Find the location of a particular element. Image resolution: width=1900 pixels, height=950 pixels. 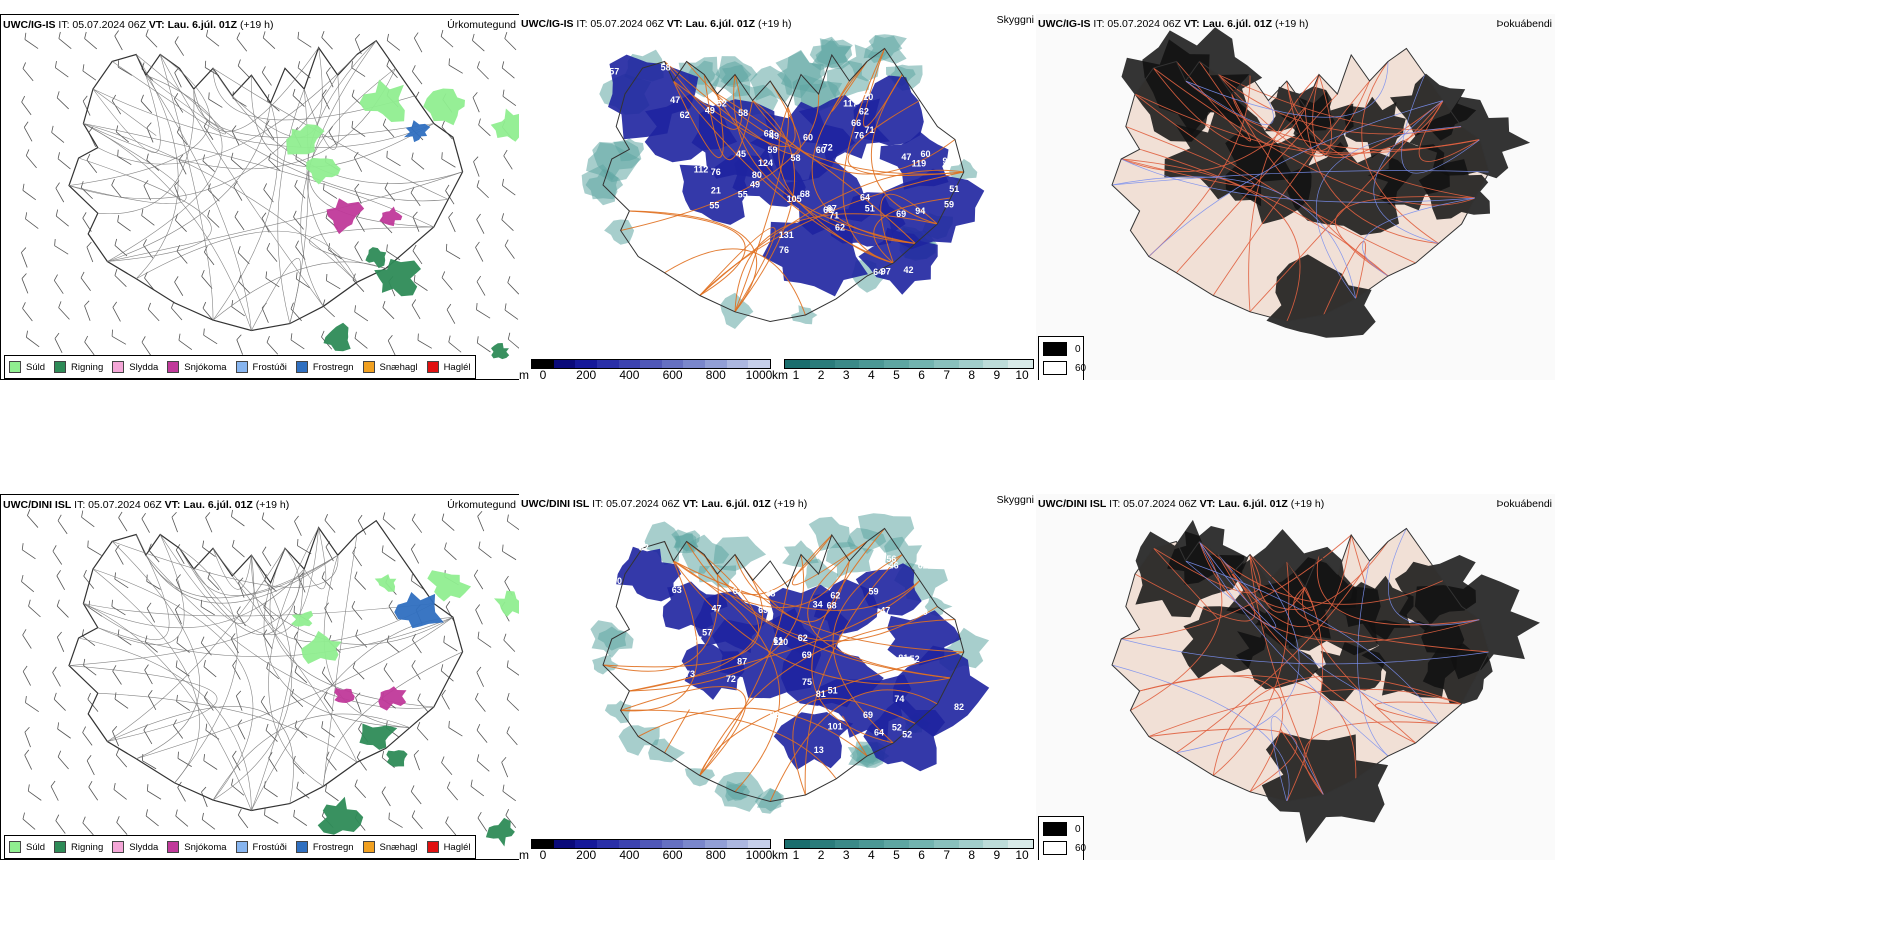

precip-map-svg-bottom is located at coordinates (270, 678).